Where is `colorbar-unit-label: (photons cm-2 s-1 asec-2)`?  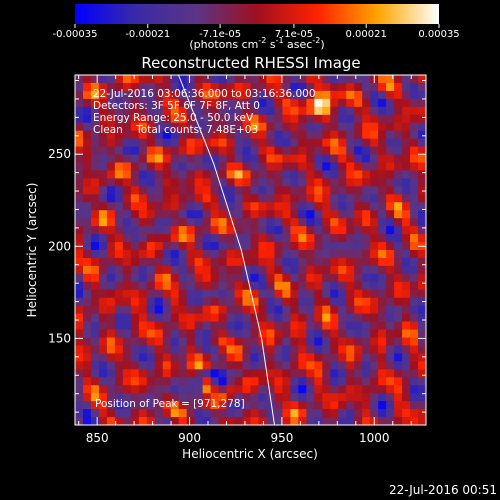 colorbar-unit-label: (photons cm-2 s-1 asec-2) is located at coordinates (256, 43).